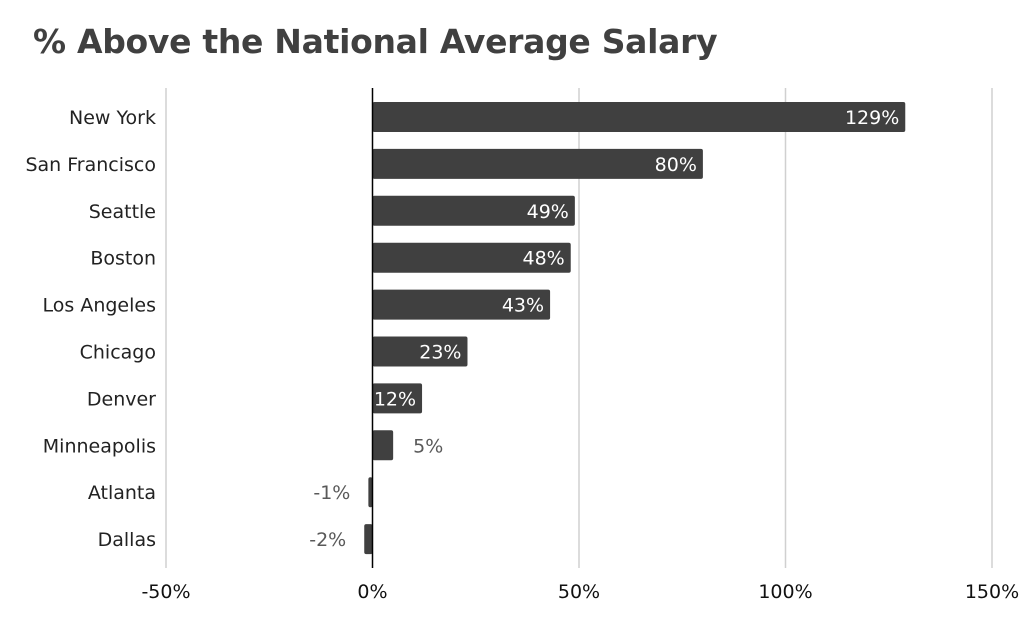 The height and width of the screenshot is (633, 1024). What do you see at coordinates (127, 540) in the screenshot?
I see `category-label: Dallas` at bounding box center [127, 540].